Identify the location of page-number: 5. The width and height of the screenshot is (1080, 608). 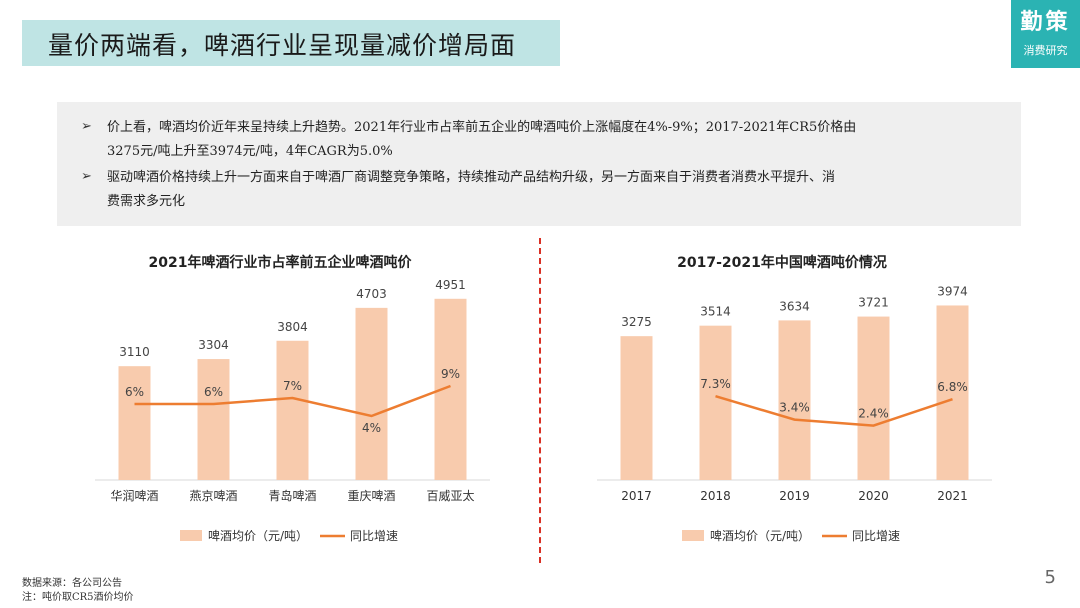
(1050, 577).